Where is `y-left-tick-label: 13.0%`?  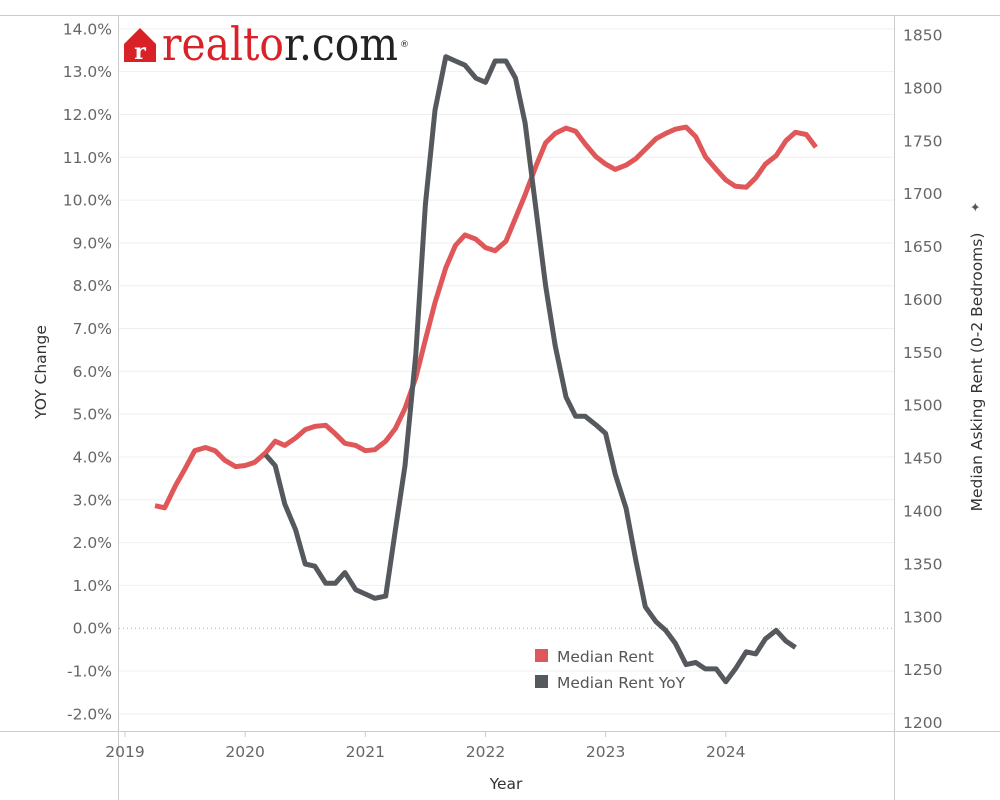 y-left-tick-label: 13.0% is located at coordinates (87, 72).